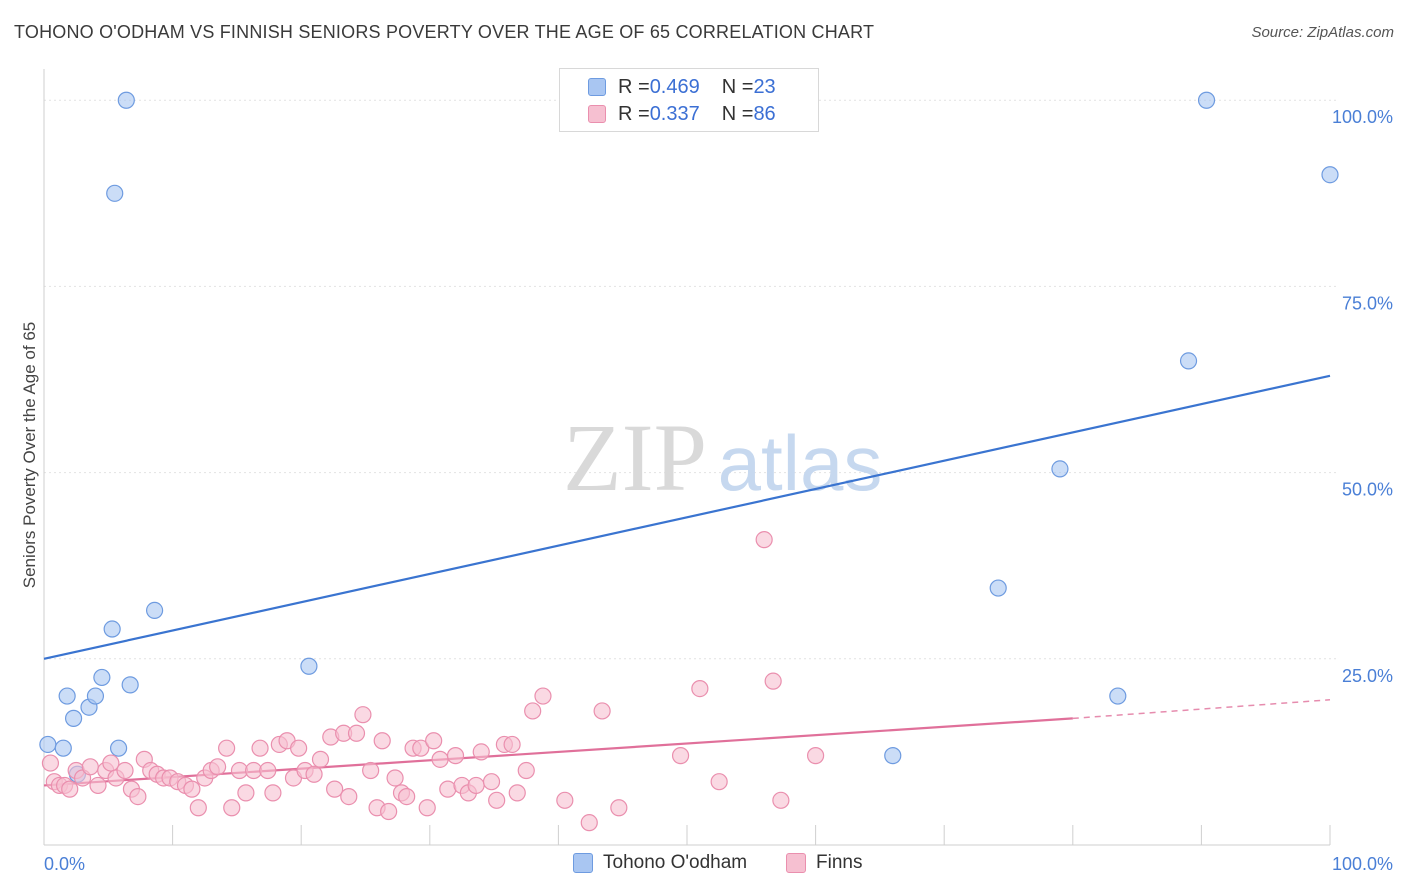 Image resolution: width=1406 pixels, height=892 pixels. I want to click on legend-item-finns: Finns, so click(824, 863).